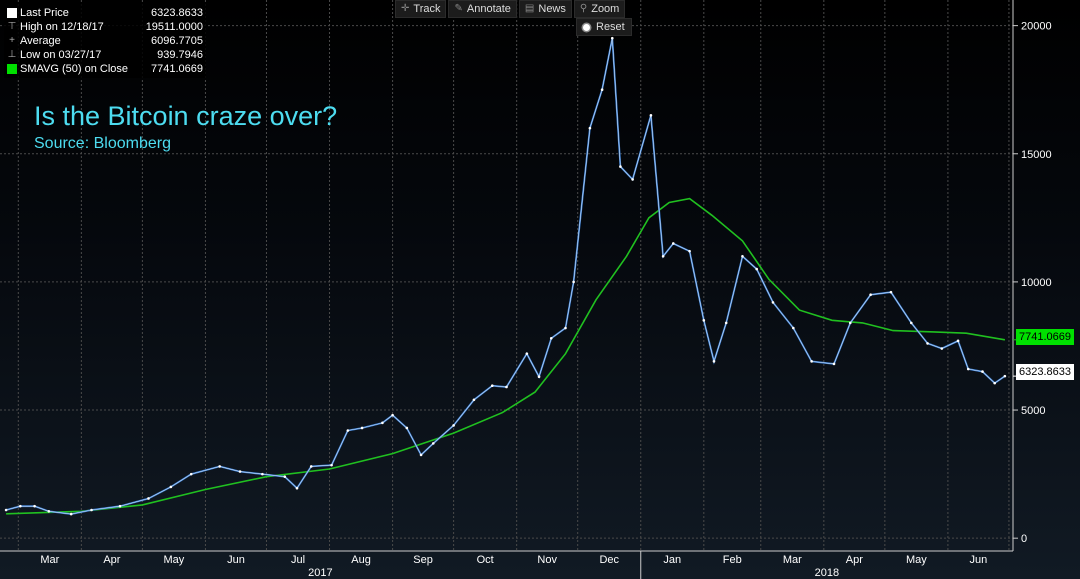 Image resolution: width=1080 pixels, height=579 pixels. What do you see at coordinates (62, 27) in the screenshot?
I see `legend-label: High on 12/18/17` at bounding box center [62, 27].